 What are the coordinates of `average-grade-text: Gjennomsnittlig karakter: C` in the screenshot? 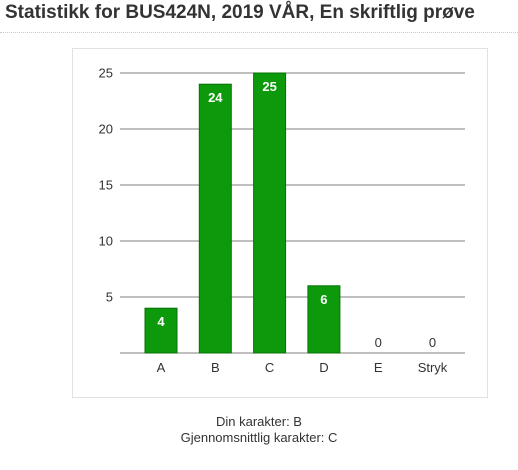 It's located at (259, 437).